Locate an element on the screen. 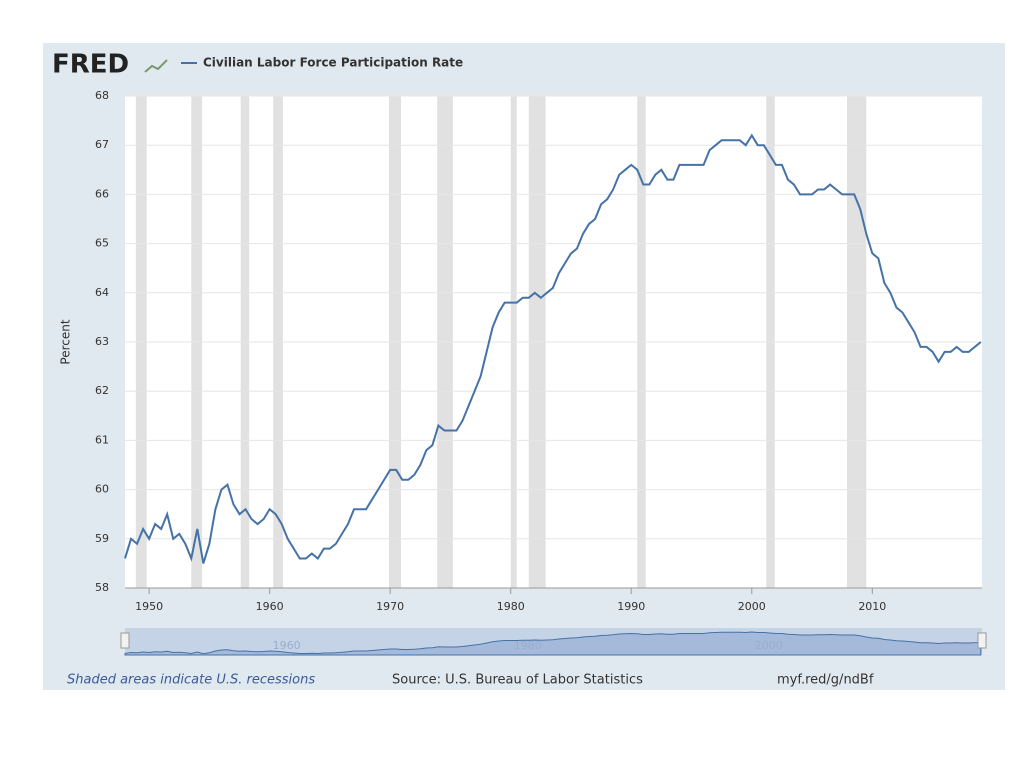 The height and width of the screenshot is (772, 1024). link: myf.red/g/ndBf is located at coordinates (825, 680).